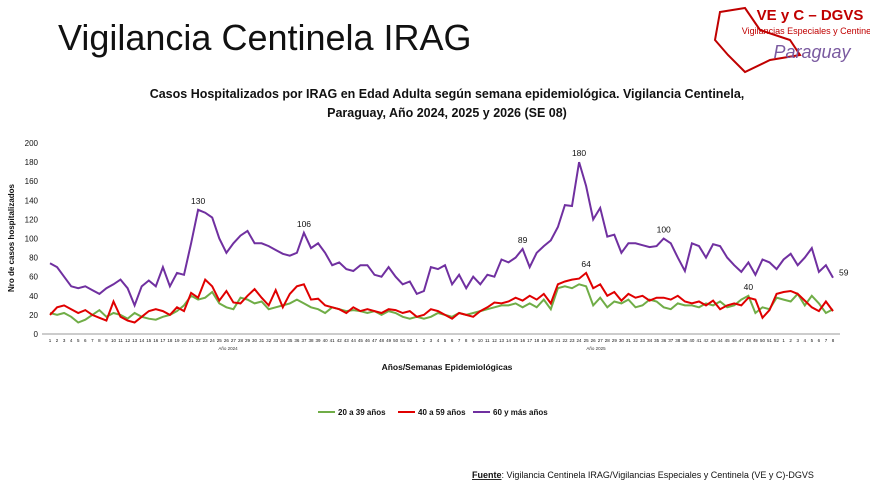  What do you see at coordinates (241, 340) in the screenshot?
I see `x-tick-label: 28` at bounding box center [241, 340].